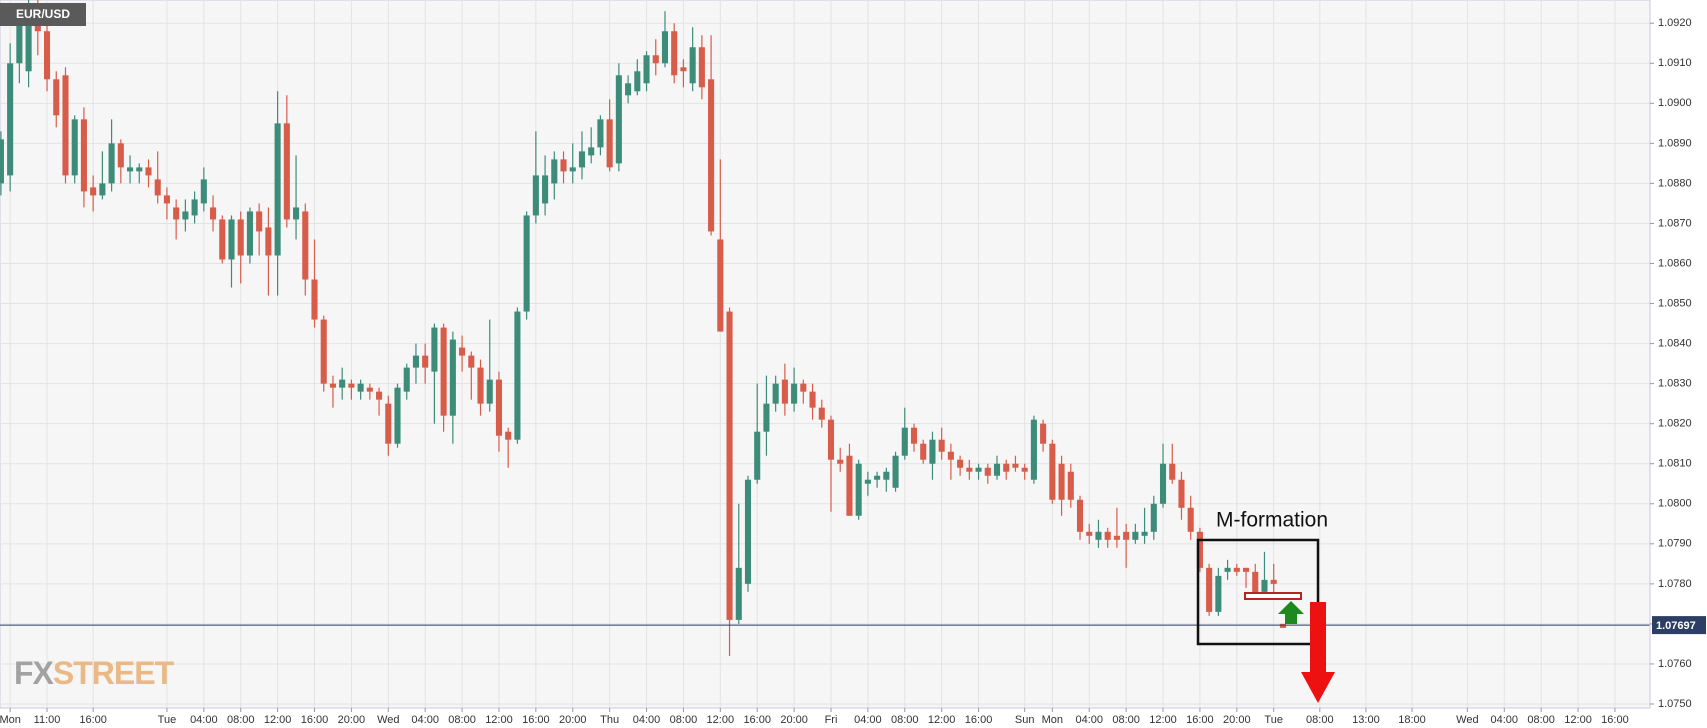 Image resolution: width=1707 pixels, height=728 pixels. I want to click on y-tick-label: 1.0910, so click(1675, 63).